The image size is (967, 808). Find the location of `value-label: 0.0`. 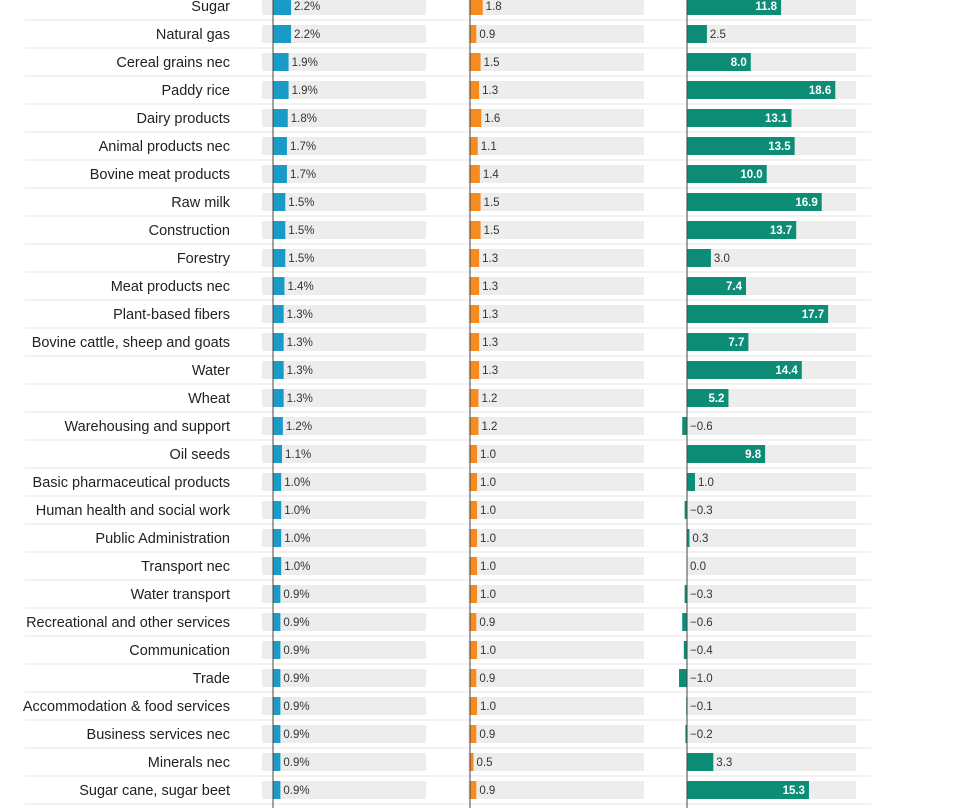

value-label: 0.0 is located at coordinates (698, 567).